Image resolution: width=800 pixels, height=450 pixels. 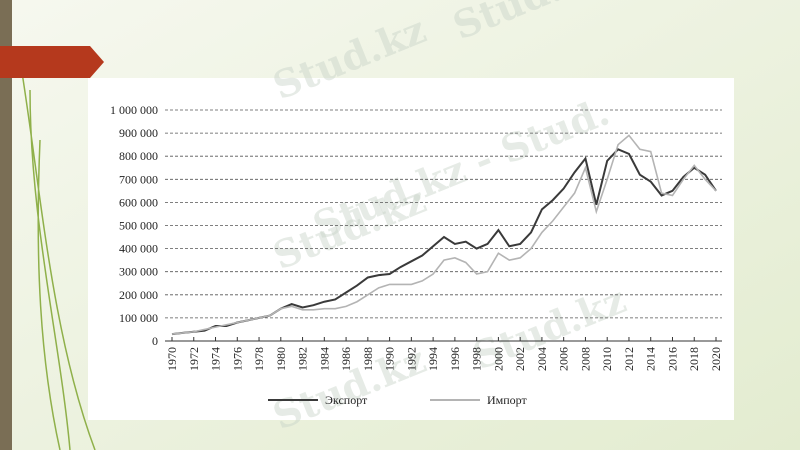 What do you see at coordinates (138, 226) in the screenshot?
I see `y-tick-label: 500 000` at bounding box center [138, 226].